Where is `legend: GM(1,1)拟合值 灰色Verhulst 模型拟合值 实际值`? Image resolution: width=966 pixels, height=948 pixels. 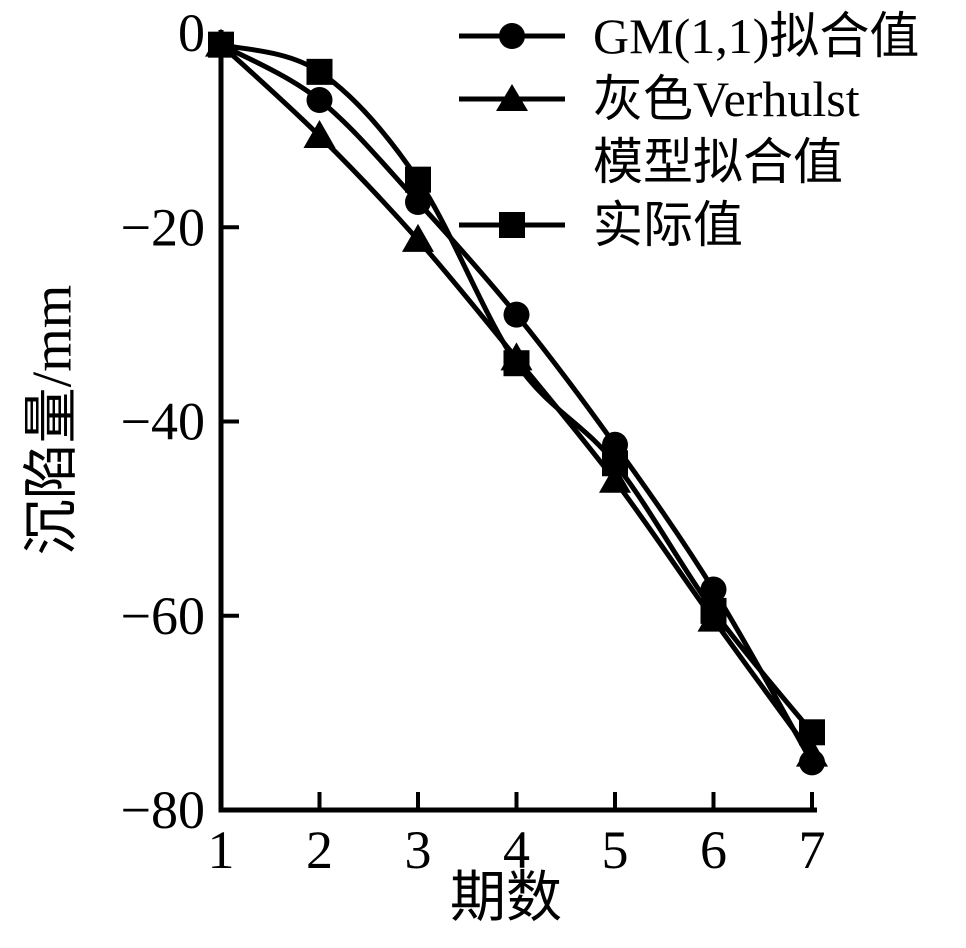 legend: GM(1,1)拟合值 灰色Verhulst 模型拟合值 实际值 is located at coordinates (689, 130).